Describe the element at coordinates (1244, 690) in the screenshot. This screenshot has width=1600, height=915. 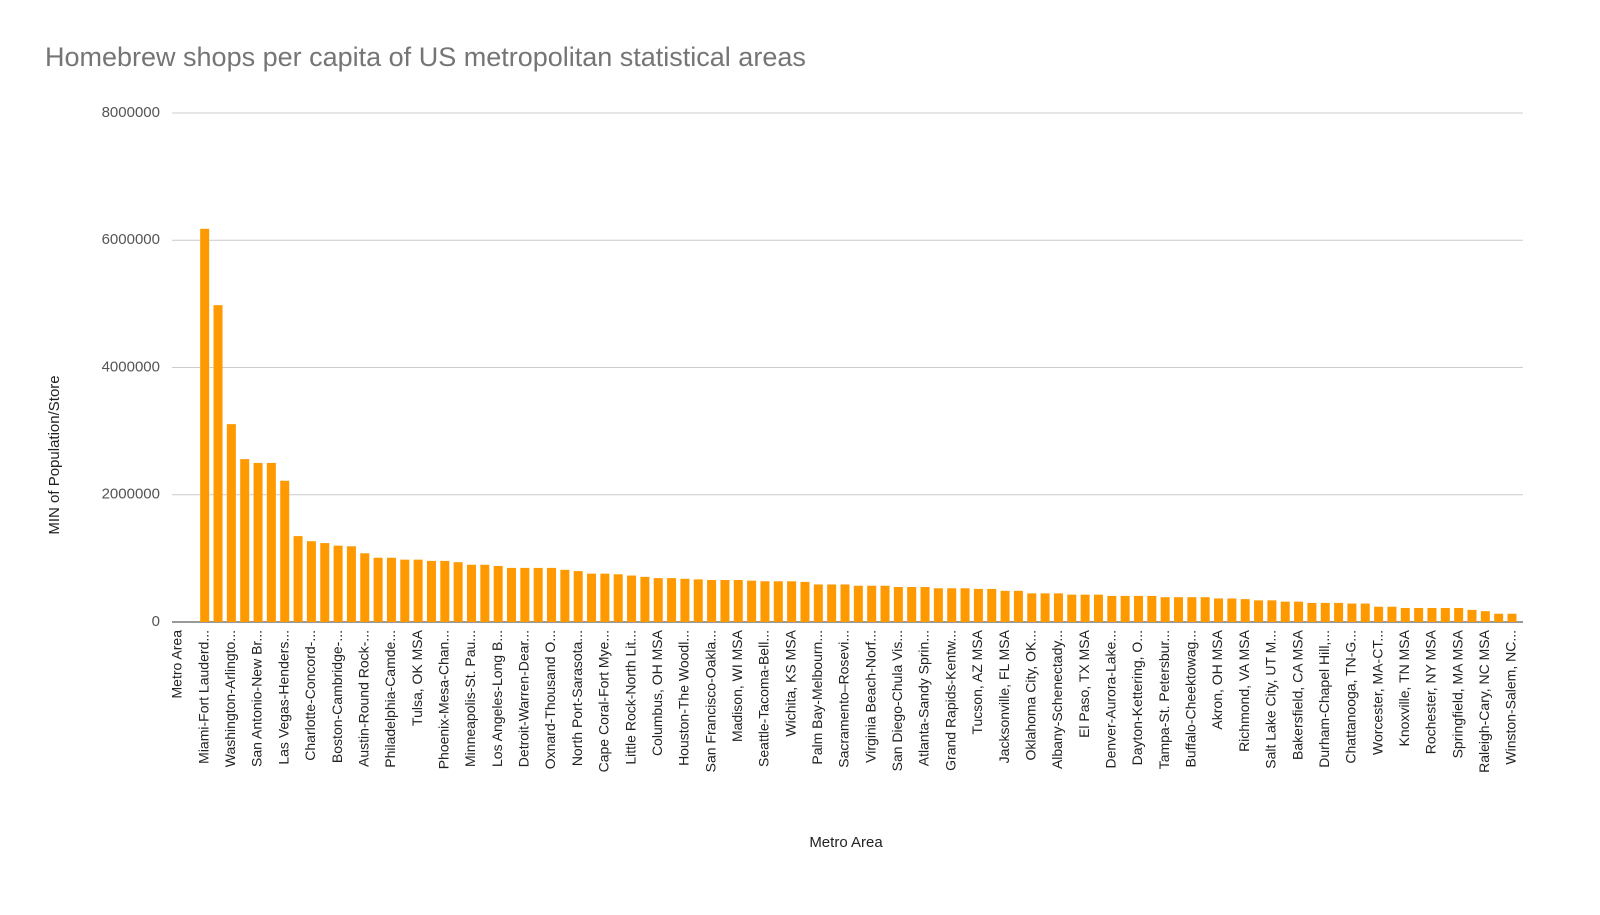
I see `x-tick-label: Richmond, VA MSA` at that location.